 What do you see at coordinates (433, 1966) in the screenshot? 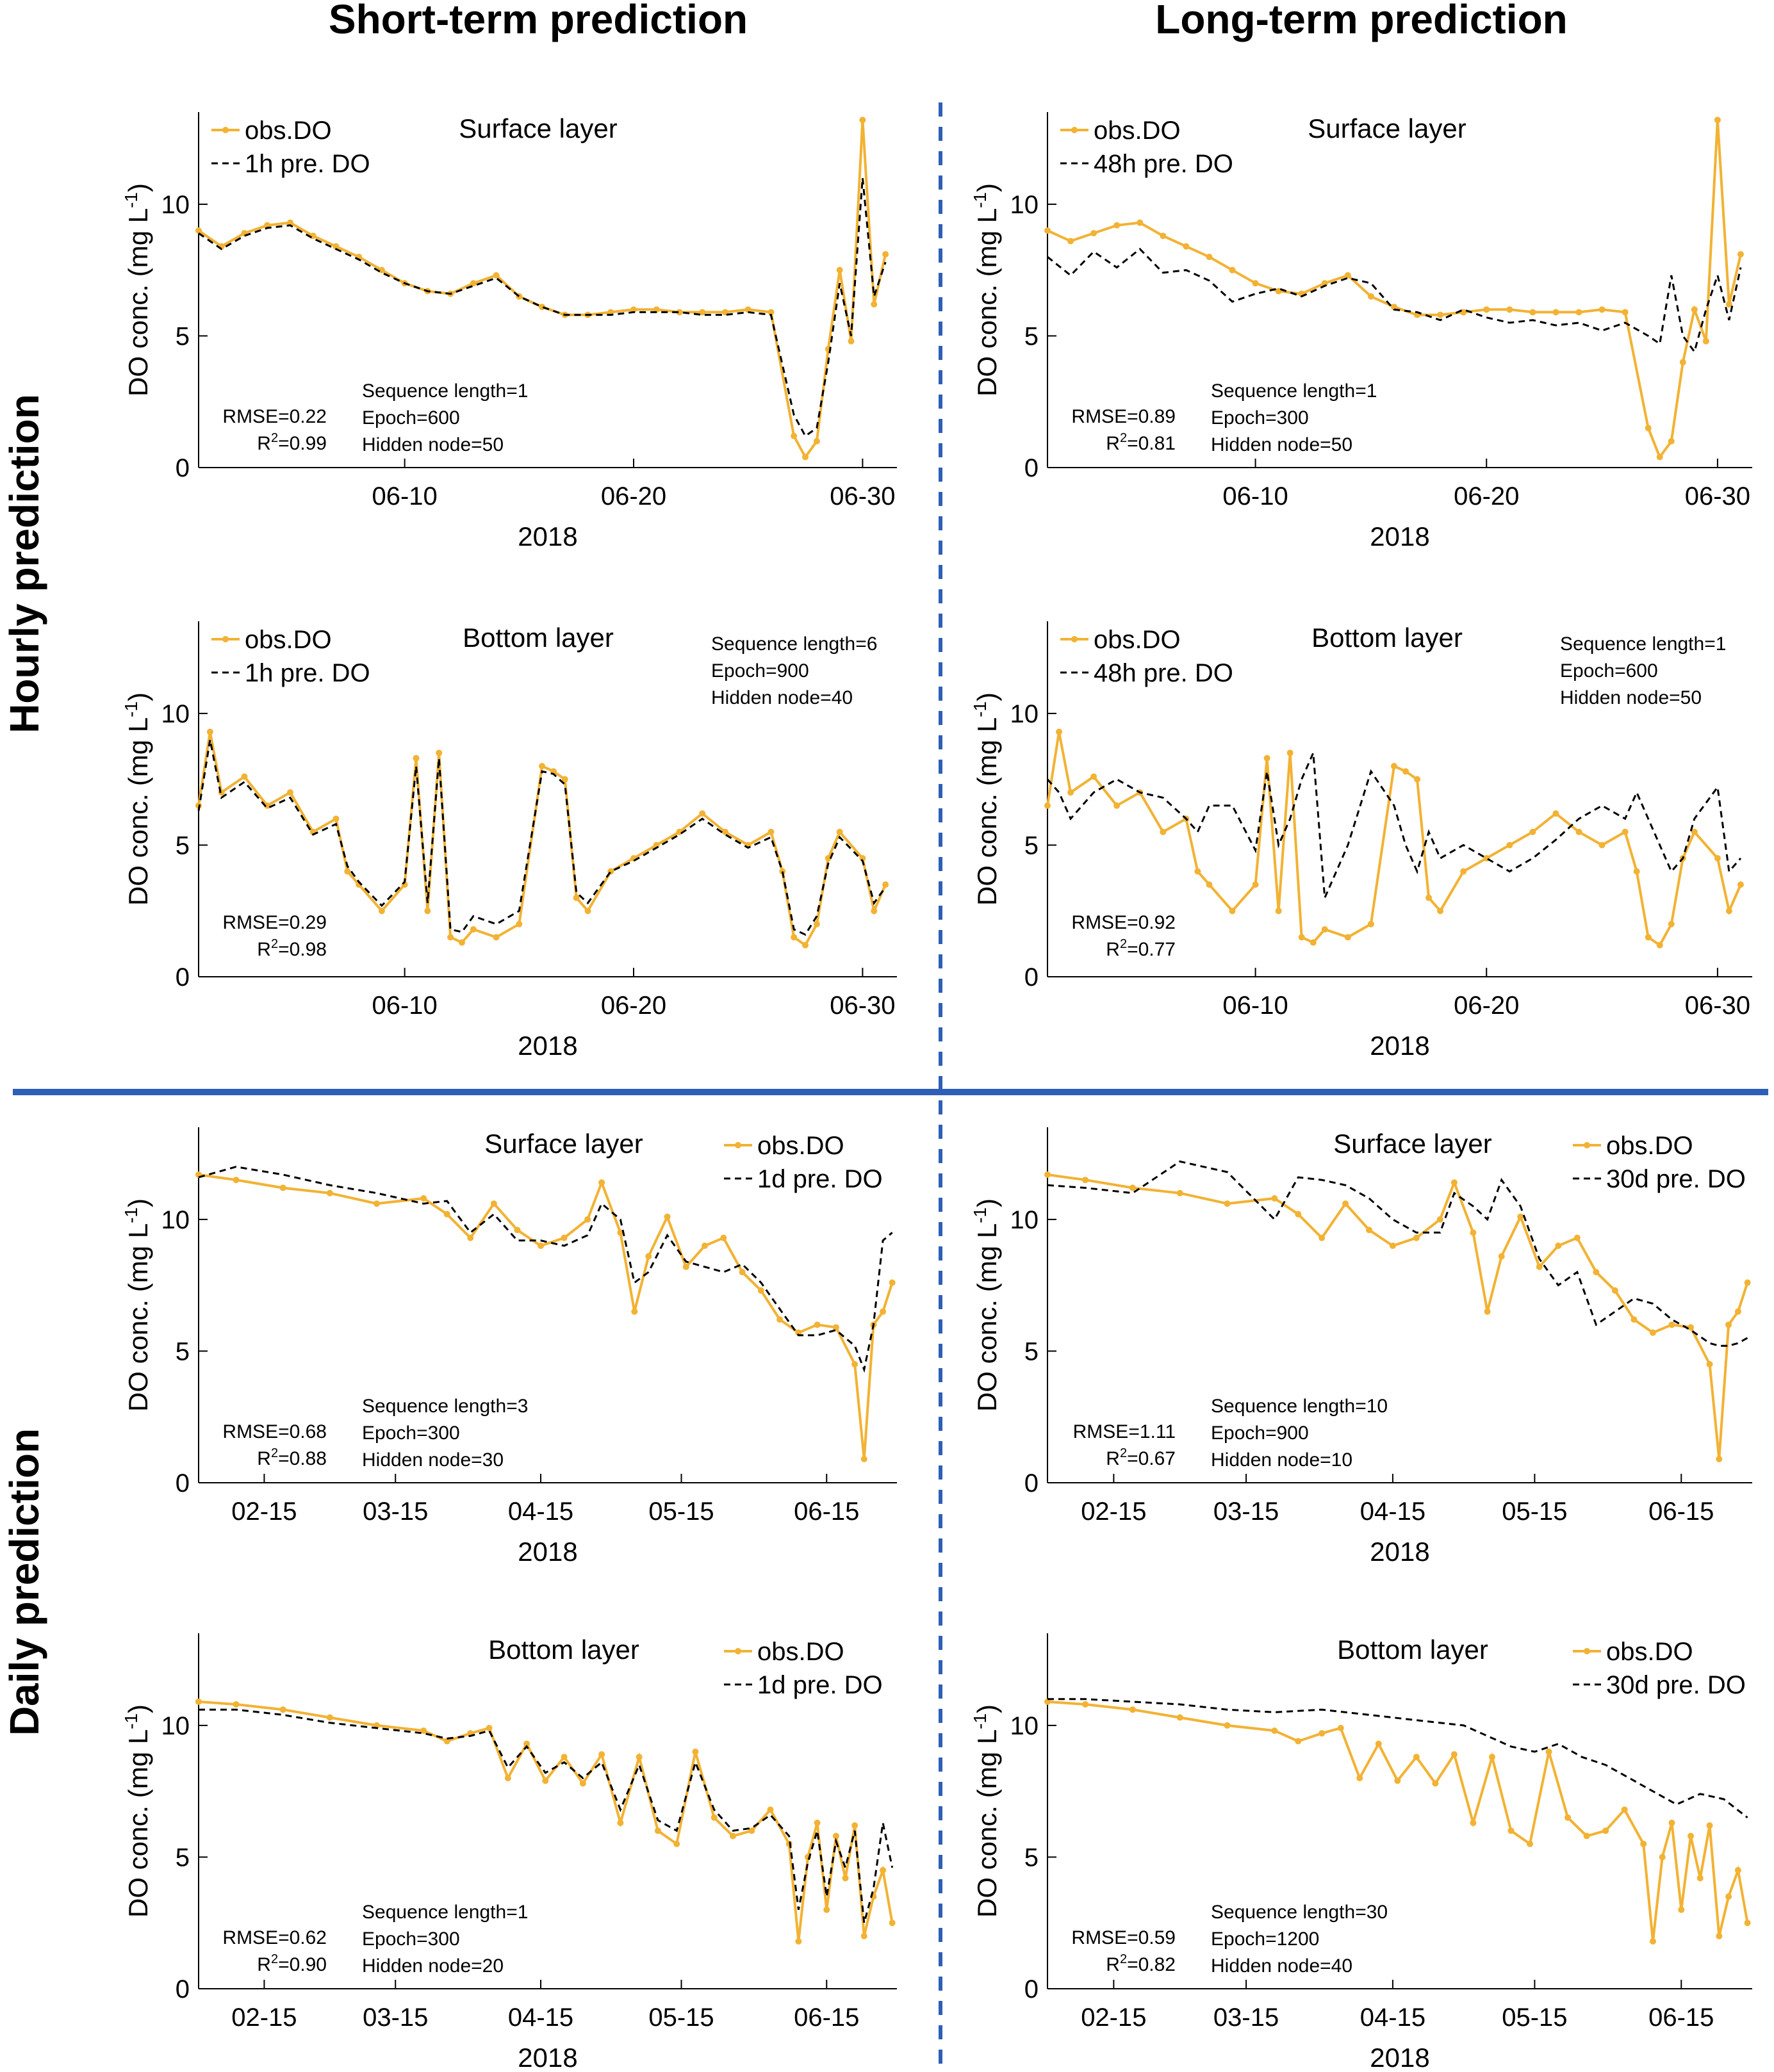
I see `param-label: Hidden node=20` at bounding box center [433, 1966].